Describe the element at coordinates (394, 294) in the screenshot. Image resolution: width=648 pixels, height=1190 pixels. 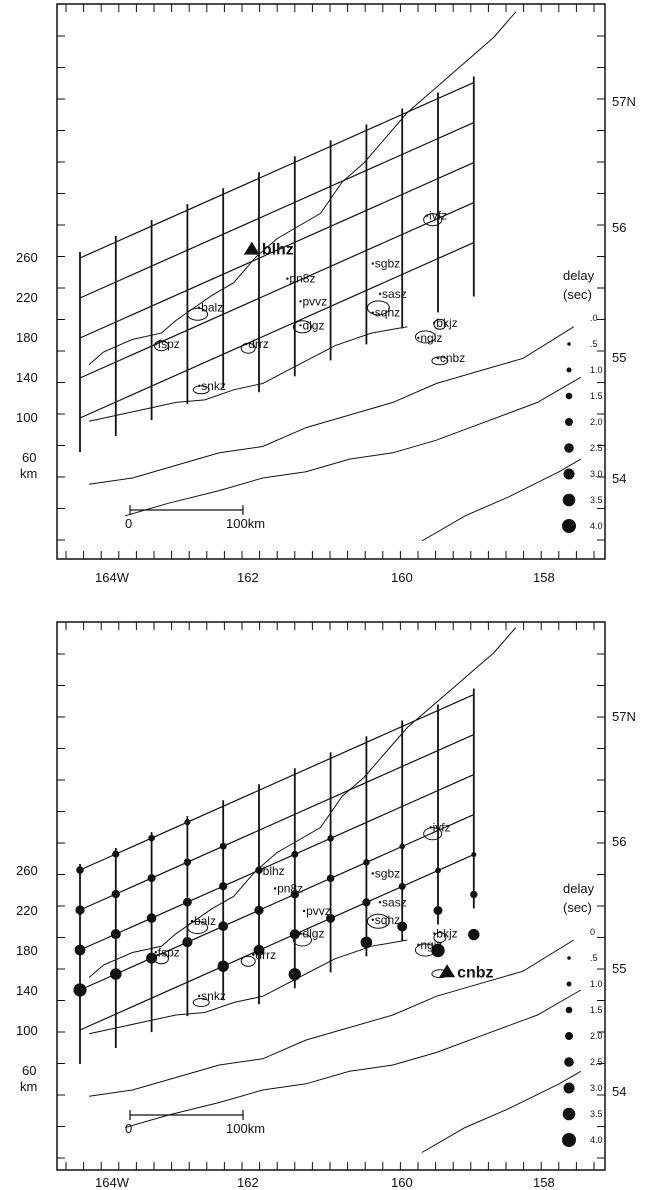
I see `station-label-sasz: sasz` at that location.